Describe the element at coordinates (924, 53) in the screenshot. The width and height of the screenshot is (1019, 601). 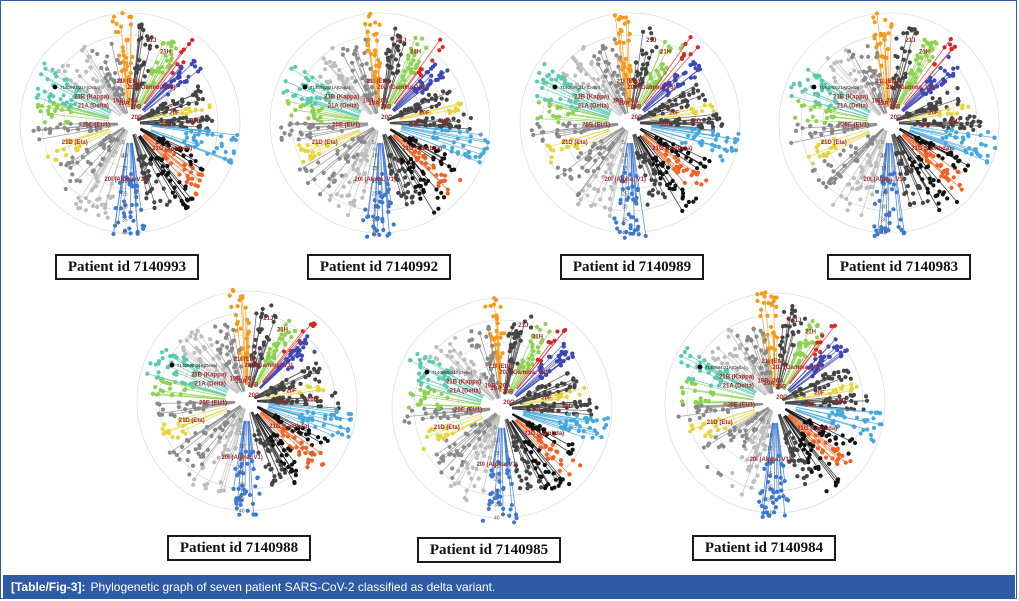
I see `clade-label: 21H` at that location.